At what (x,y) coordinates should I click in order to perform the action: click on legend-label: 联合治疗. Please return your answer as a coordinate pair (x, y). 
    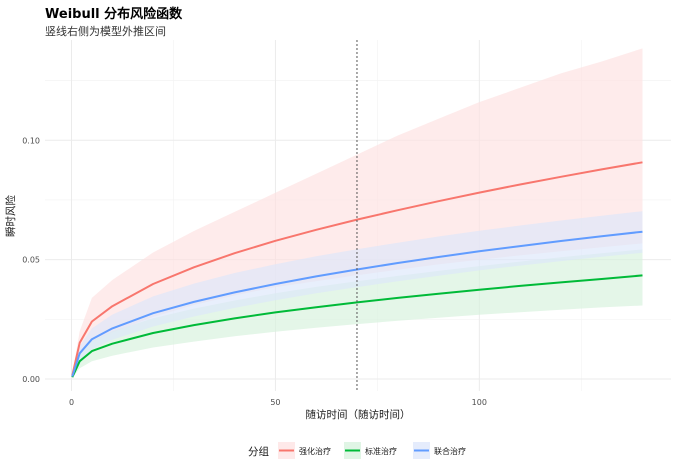
    Looking at the image, I should click on (450, 451).